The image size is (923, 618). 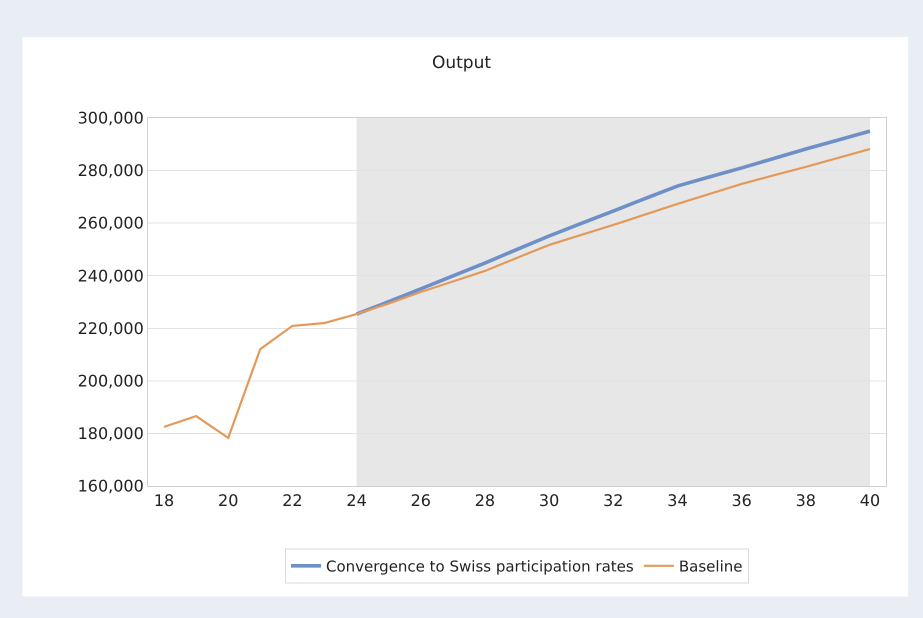 I want to click on x-tick-label: 26, so click(x=420, y=500).